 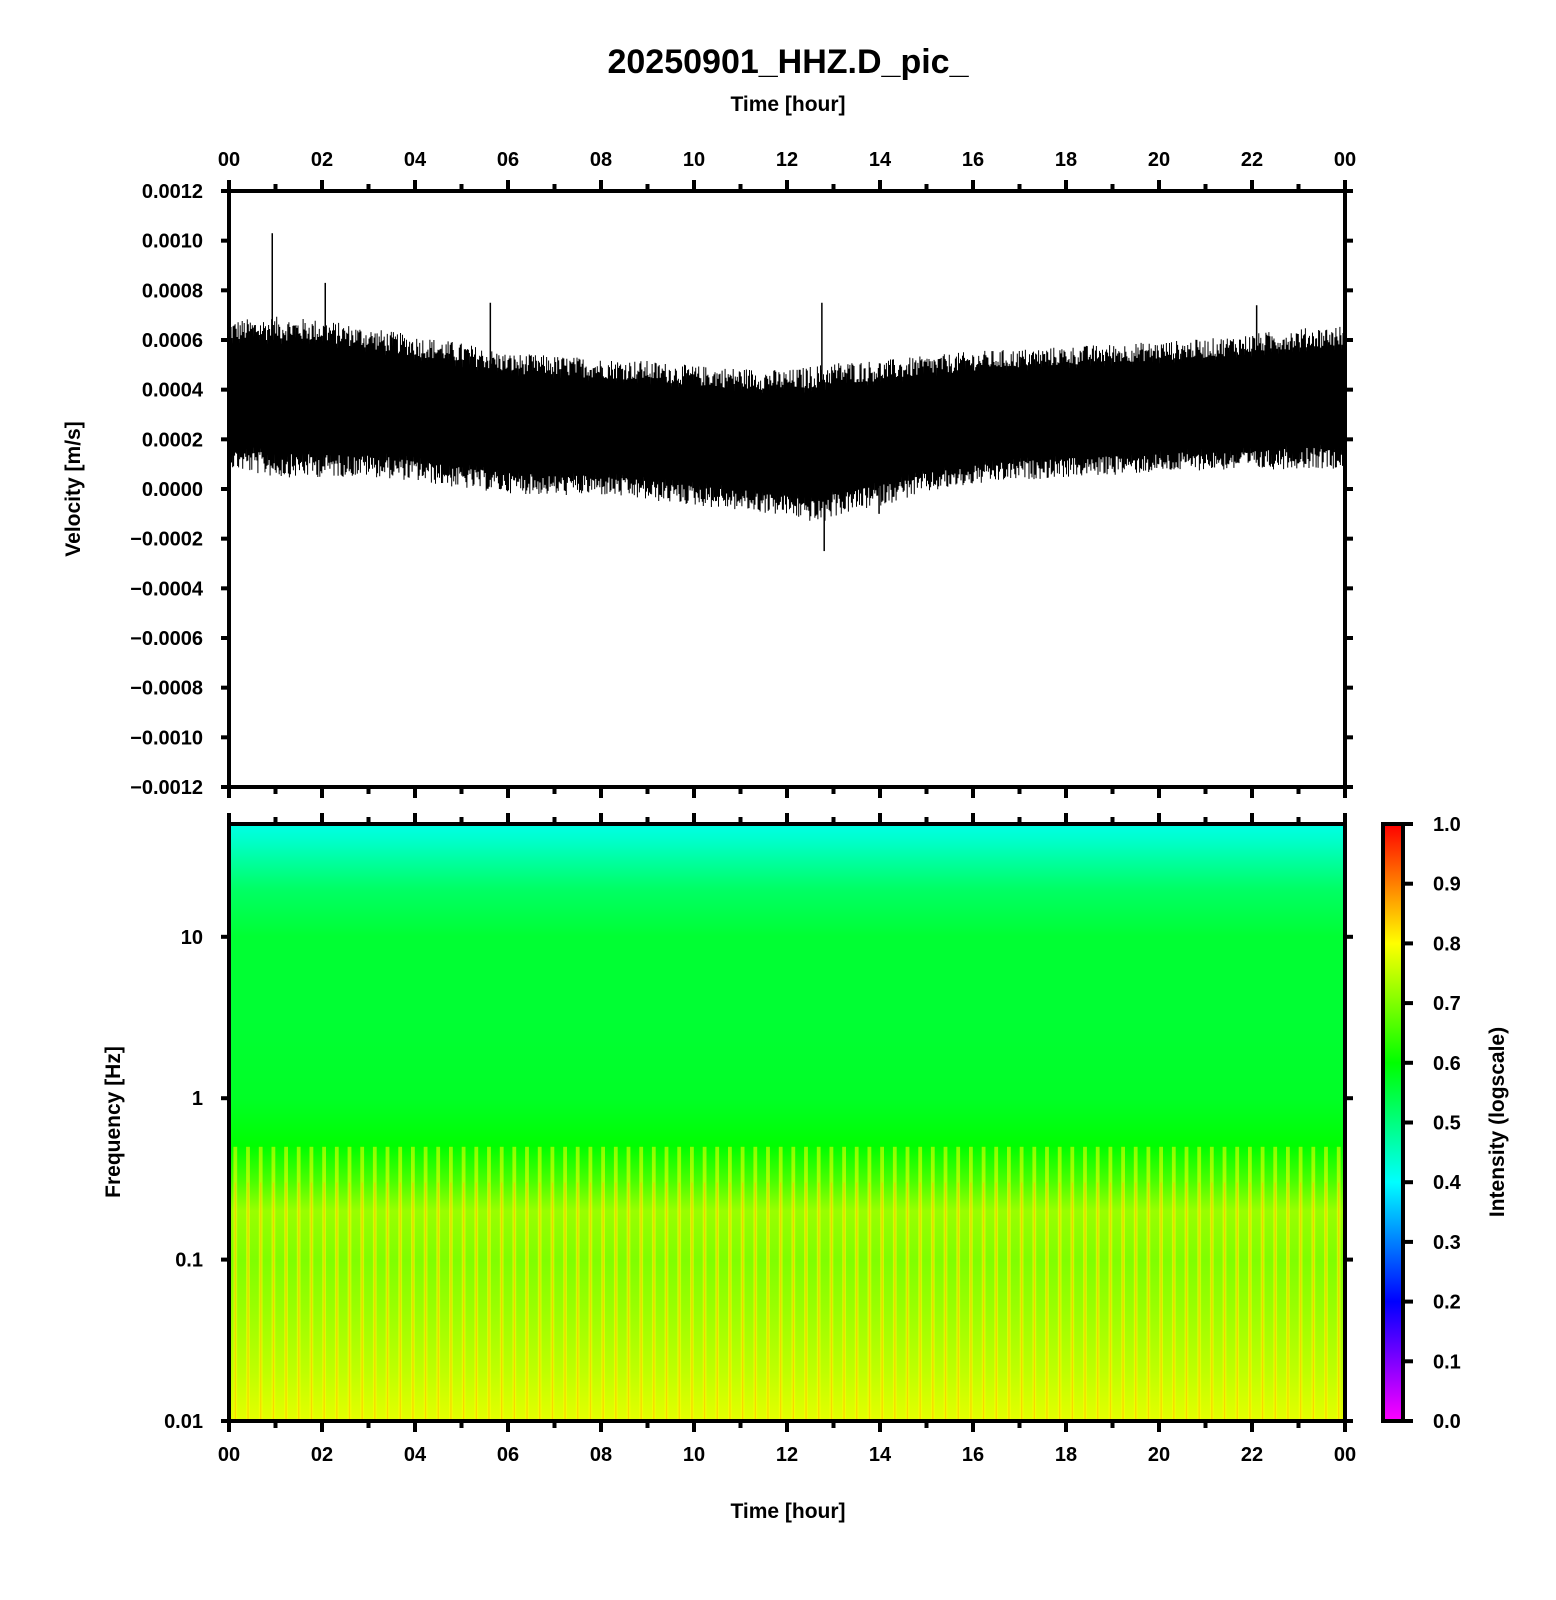 What do you see at coordinates (694, 160) in the screenshot?
I see `waveform-top-tick-label: 10` at bounding box center [694, 160].